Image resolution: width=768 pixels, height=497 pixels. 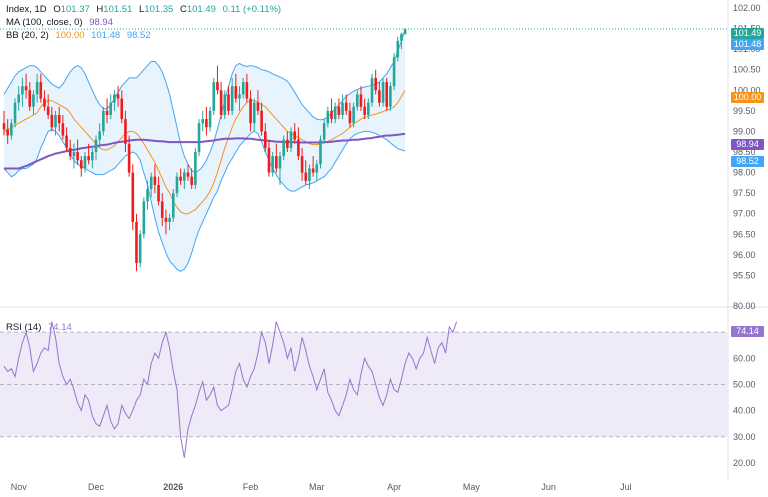 What do you see at coordinates (744, 437) in the screenshot?
I see `rsi-tick-label: 30.00` at bounding box center [744, 437].